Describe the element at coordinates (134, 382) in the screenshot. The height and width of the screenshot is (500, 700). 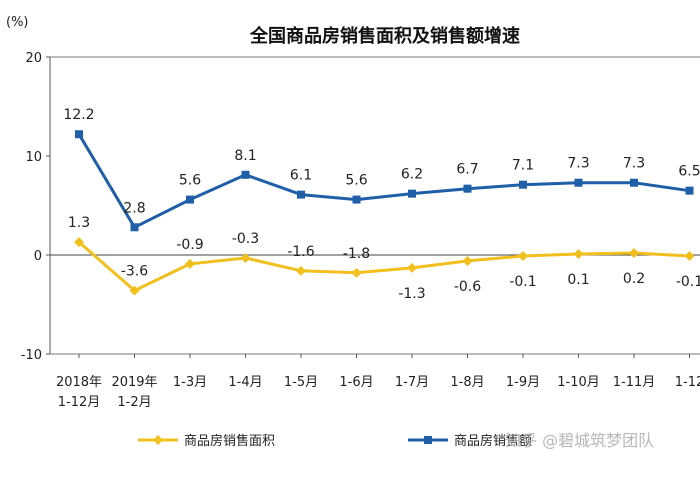
I see `x-tick-label: 2019年` at that location.